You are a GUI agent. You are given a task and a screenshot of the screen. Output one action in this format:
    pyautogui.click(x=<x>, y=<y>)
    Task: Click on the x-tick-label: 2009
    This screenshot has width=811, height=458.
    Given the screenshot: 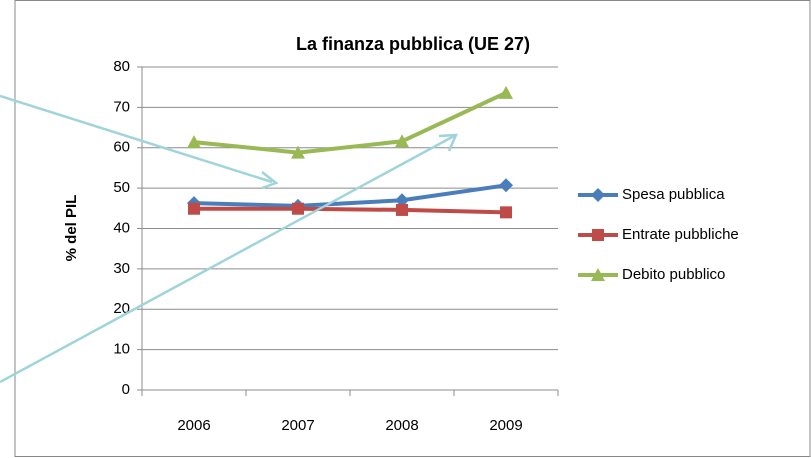 What is the action you would take?
    pyautogui.click(x=505, y=425)
    